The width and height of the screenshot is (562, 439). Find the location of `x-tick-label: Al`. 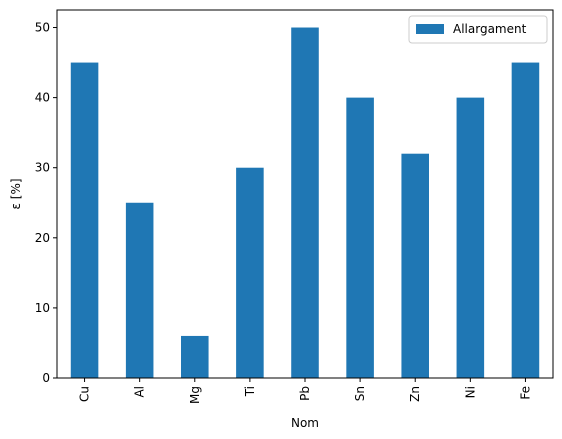

x-tick-label: Al is located at coordinates (140, 392).